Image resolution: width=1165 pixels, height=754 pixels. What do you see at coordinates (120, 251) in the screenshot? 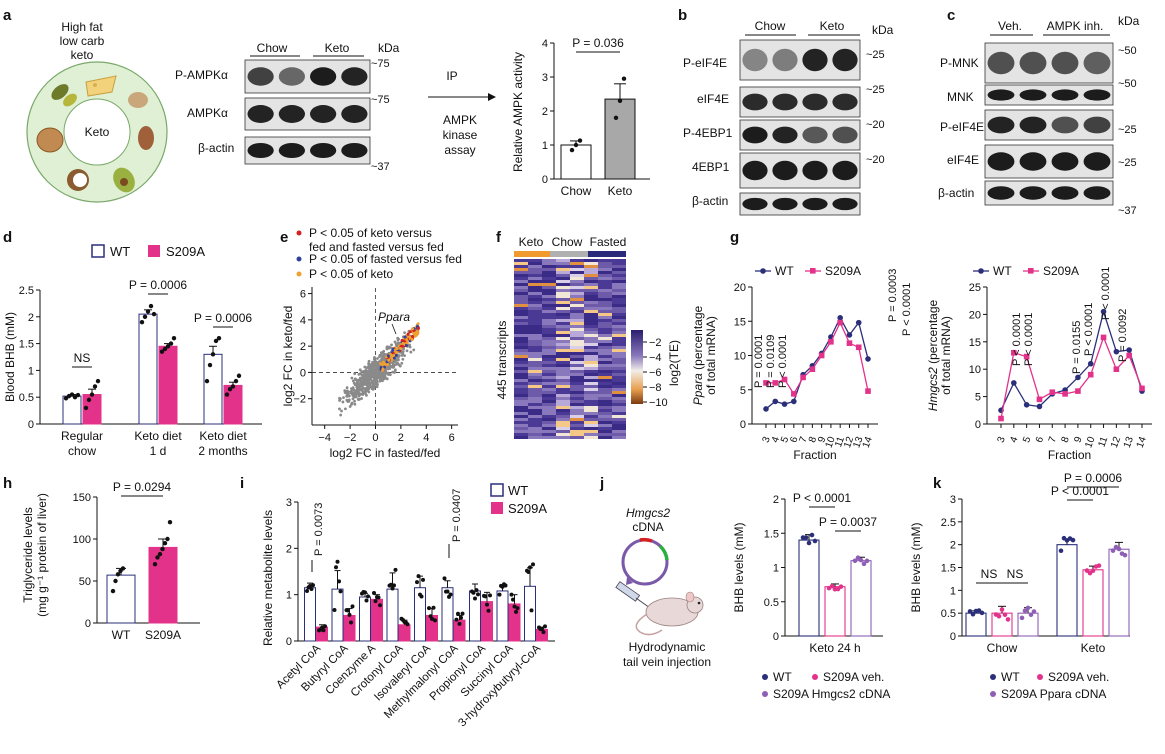
I see `legend-label-wt: WT` at bounding box center [120, 251].